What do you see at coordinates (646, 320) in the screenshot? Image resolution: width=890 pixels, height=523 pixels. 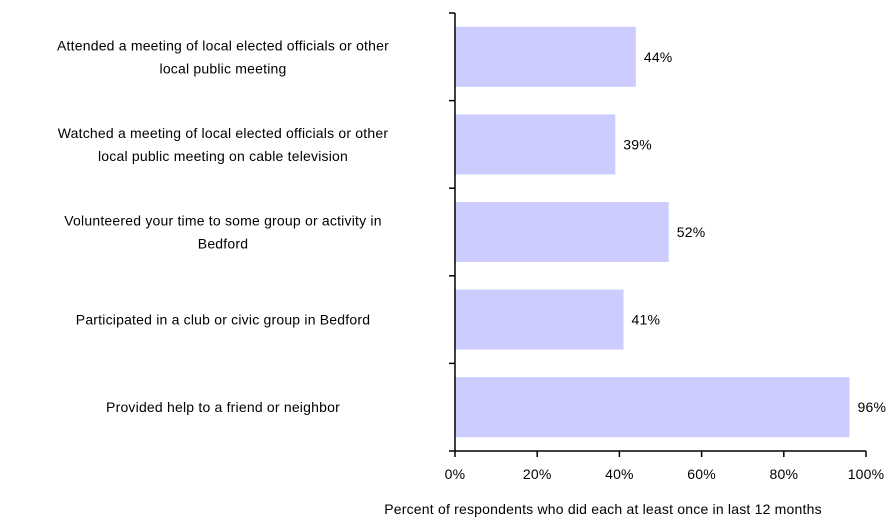 I see `value-label-4: 41%` at bounding box center [646, 320].